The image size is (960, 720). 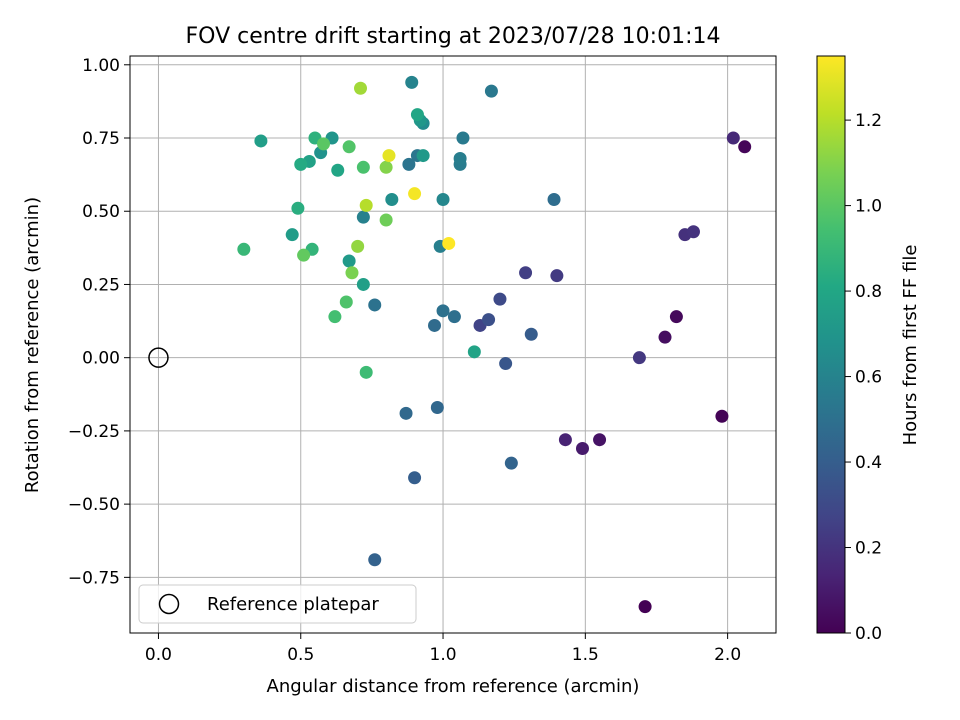 I want to click on x-tick-label: 0.5, so click(x=300, y=655).